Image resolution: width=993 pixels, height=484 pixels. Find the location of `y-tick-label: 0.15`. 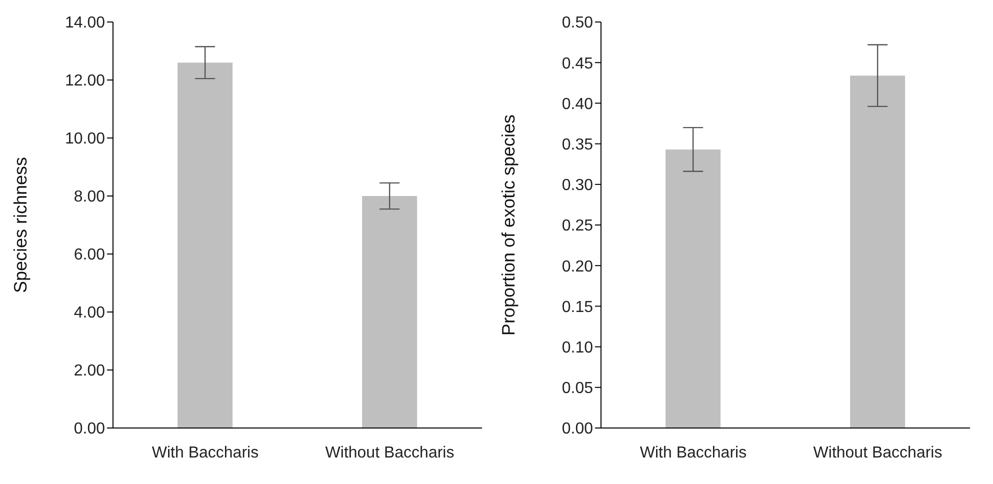

y-tick-label: 0.15 is located at coordinates (578, 307).